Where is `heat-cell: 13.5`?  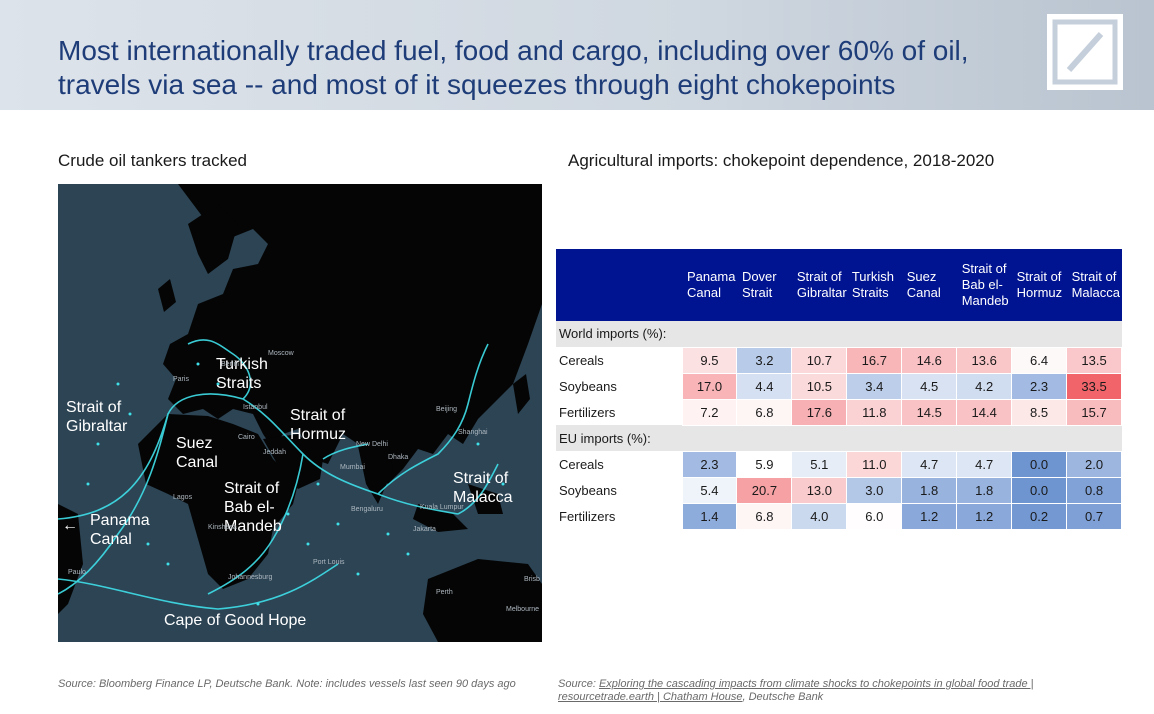 heat-cell: 13.5 is located at coordinates (1094, 360).